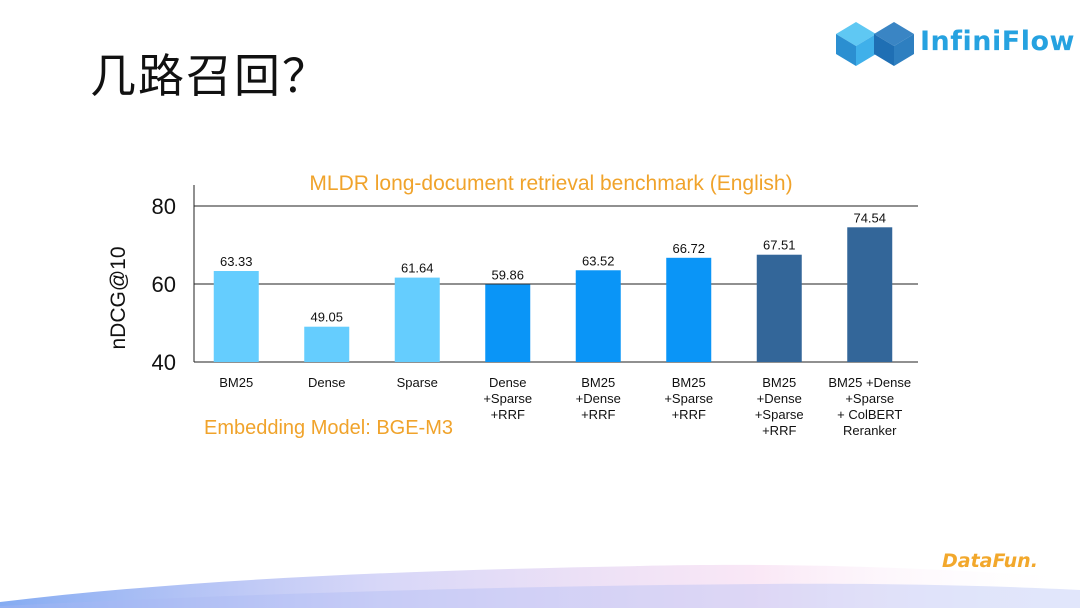  I want to click on bar-value-label: 74.54, so click(869, 217).